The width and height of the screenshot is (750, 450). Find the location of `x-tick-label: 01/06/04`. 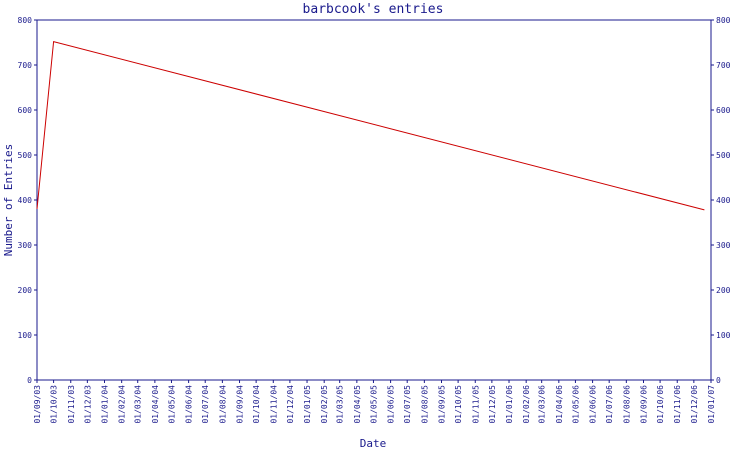

x-tick-label: 01/06/04 is located at coordinates (189, 404).